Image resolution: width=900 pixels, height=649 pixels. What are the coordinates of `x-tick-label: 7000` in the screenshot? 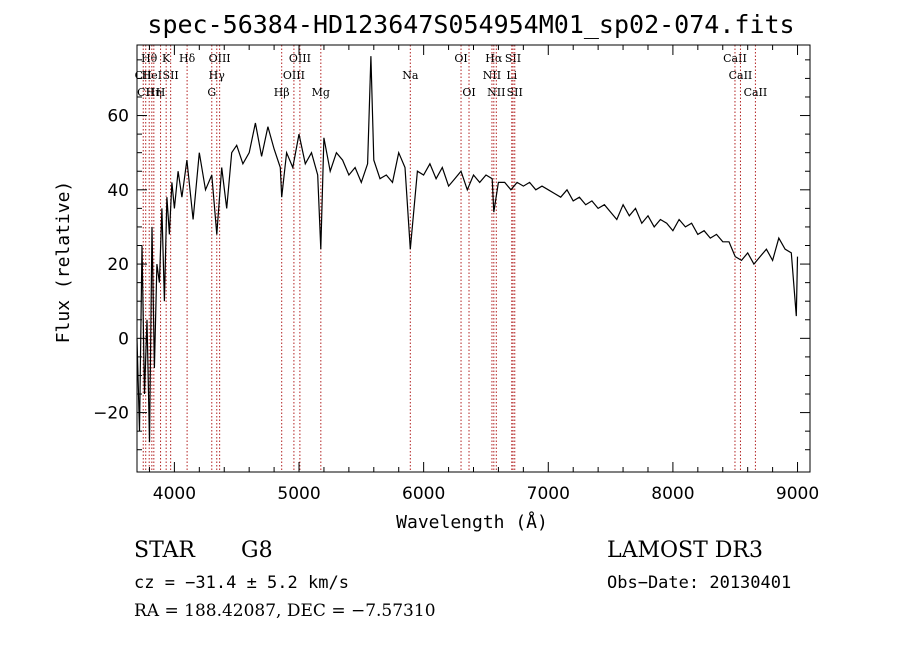 It's located at (548, 494).